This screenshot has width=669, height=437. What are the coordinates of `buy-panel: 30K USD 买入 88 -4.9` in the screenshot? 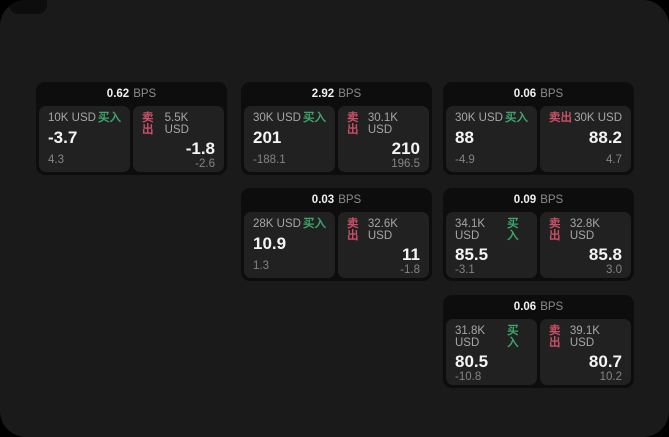 It's located at (491, 139).